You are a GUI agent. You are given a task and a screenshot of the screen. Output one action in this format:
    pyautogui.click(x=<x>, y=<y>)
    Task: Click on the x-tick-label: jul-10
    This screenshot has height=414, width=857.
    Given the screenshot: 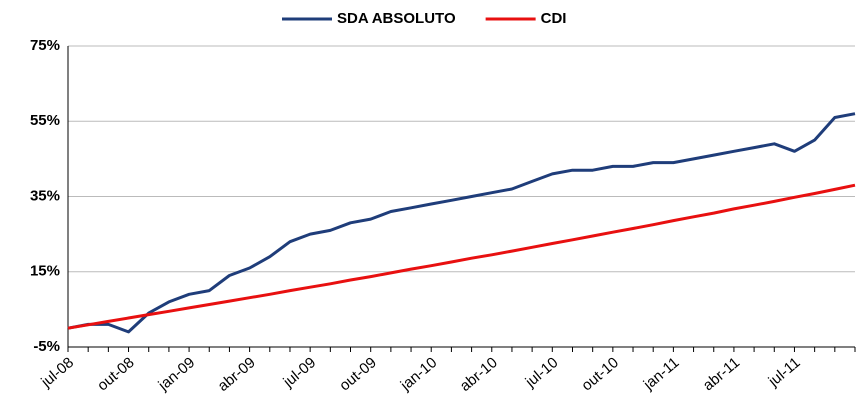 What is the action you would take?
    pyautogui.click(x=542, y=372)
    